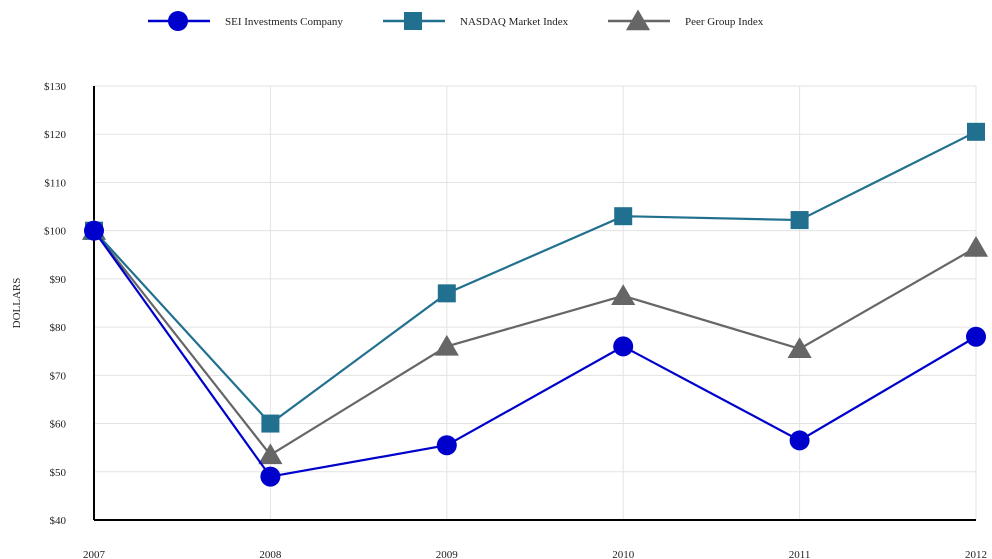 The image size is (992, 559). What do you see at coordinates (514, 22) in the screenshot?
I see `legend-label: NASDAQ Market Index` at bounding box center [514, 22].